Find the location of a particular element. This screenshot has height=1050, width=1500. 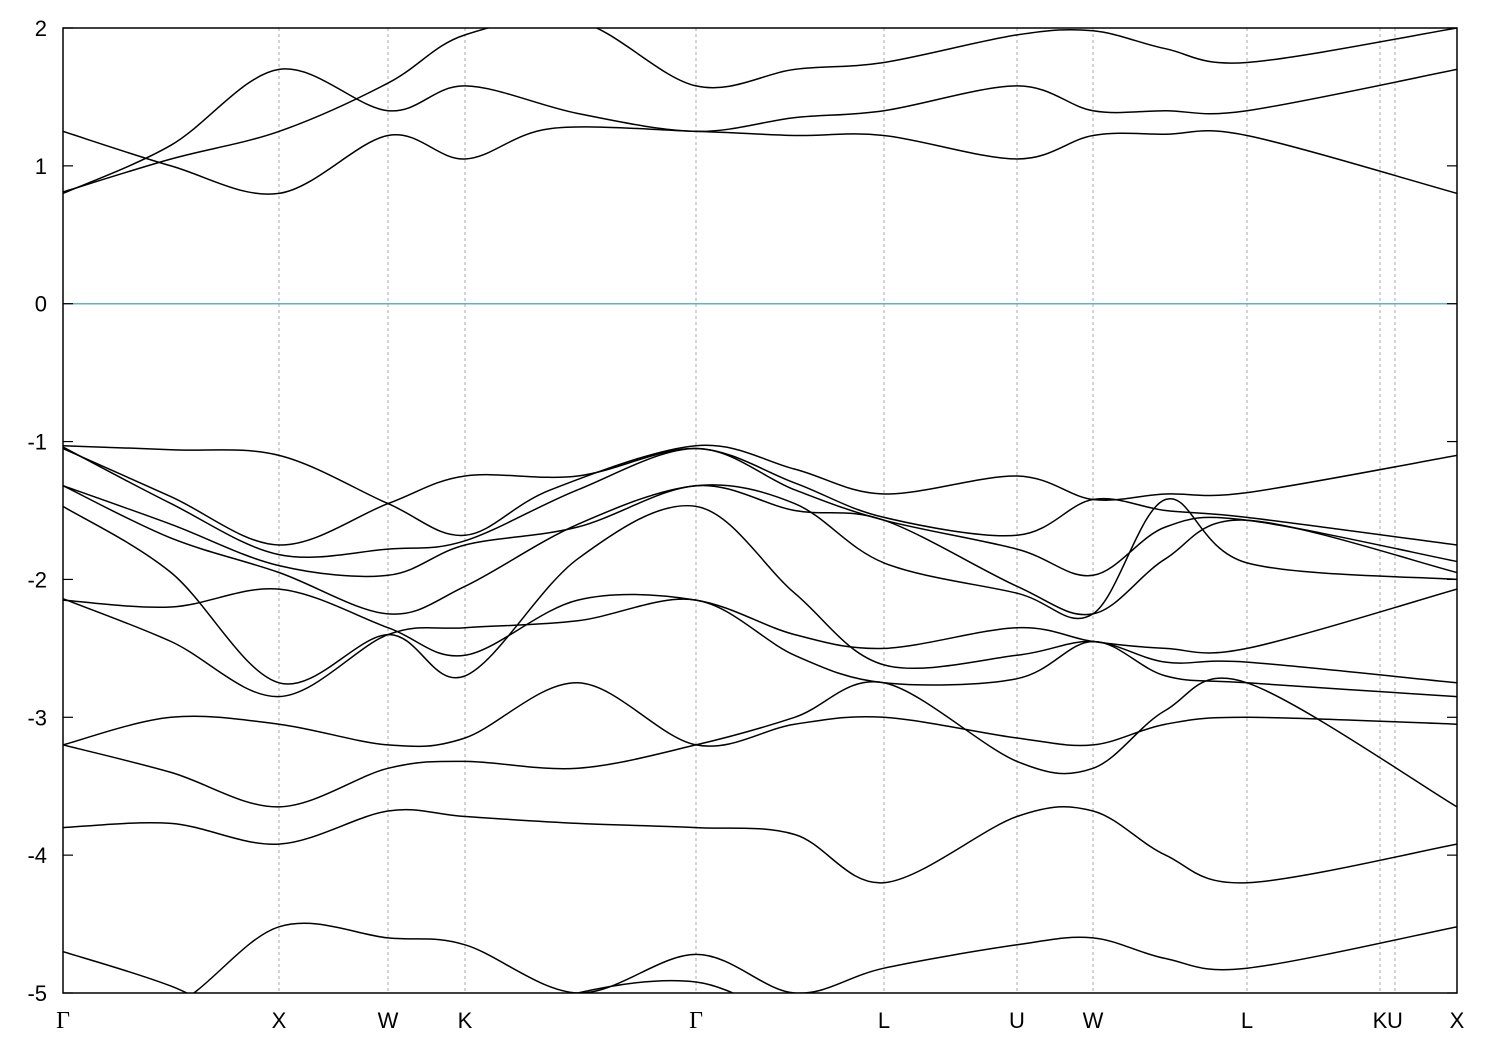

y-tick-label: 1 is located at coordinates (41, 166).